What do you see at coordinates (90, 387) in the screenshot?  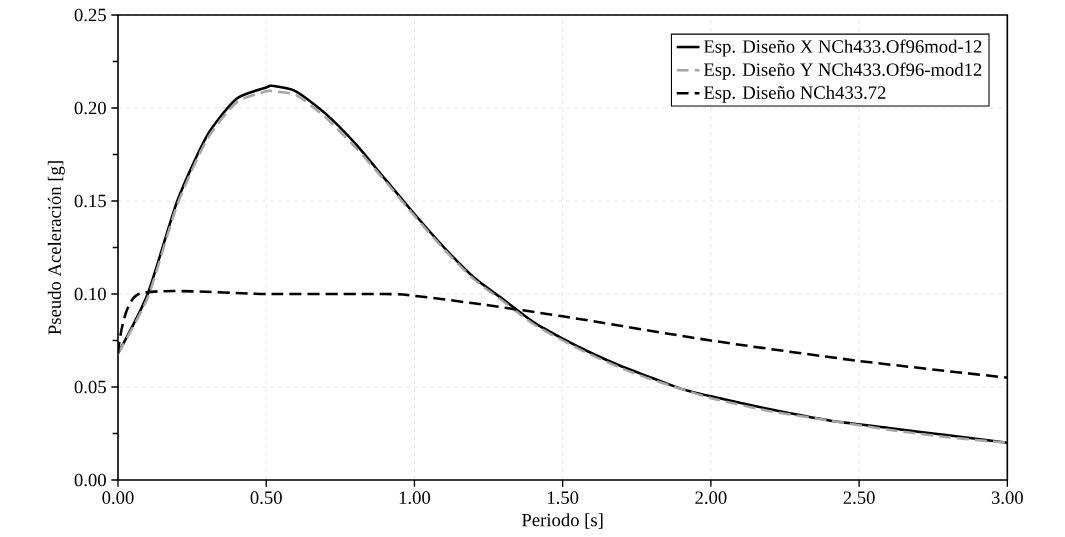 I see `y-tick-label: 0.05` at bounding box center [90, 387].